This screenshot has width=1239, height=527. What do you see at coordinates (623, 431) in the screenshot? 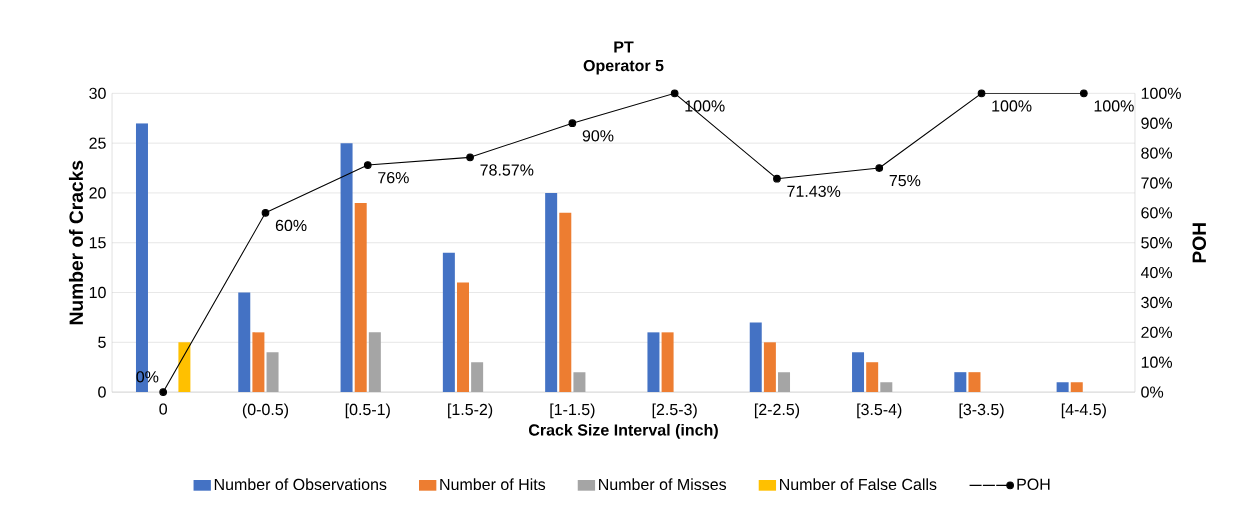
I see `x-axis-title: Crack Size Interval (inch)` at bounding box center [623, 431].